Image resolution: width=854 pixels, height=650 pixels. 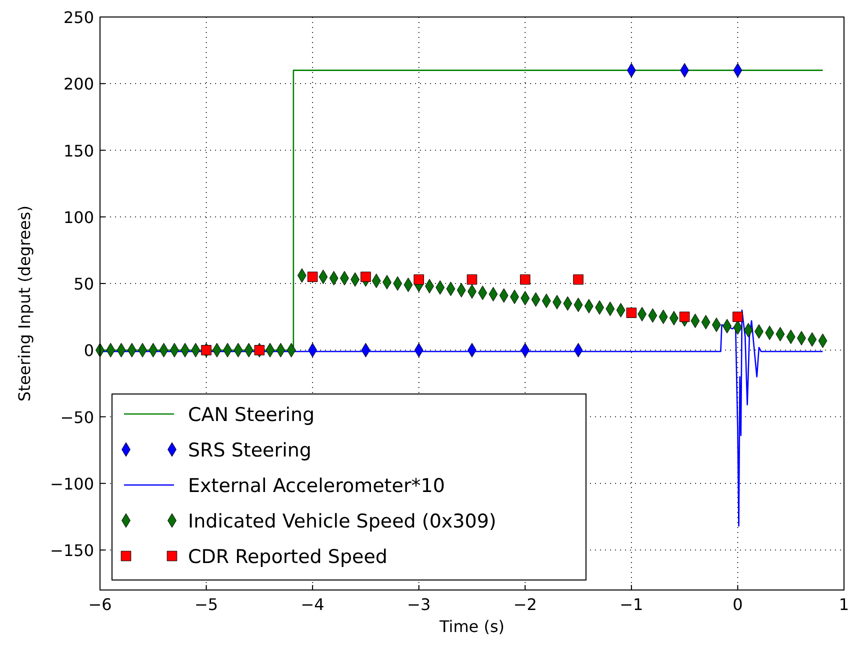 I want to click on y-tick-label: 50, so click(x=84, y=284).